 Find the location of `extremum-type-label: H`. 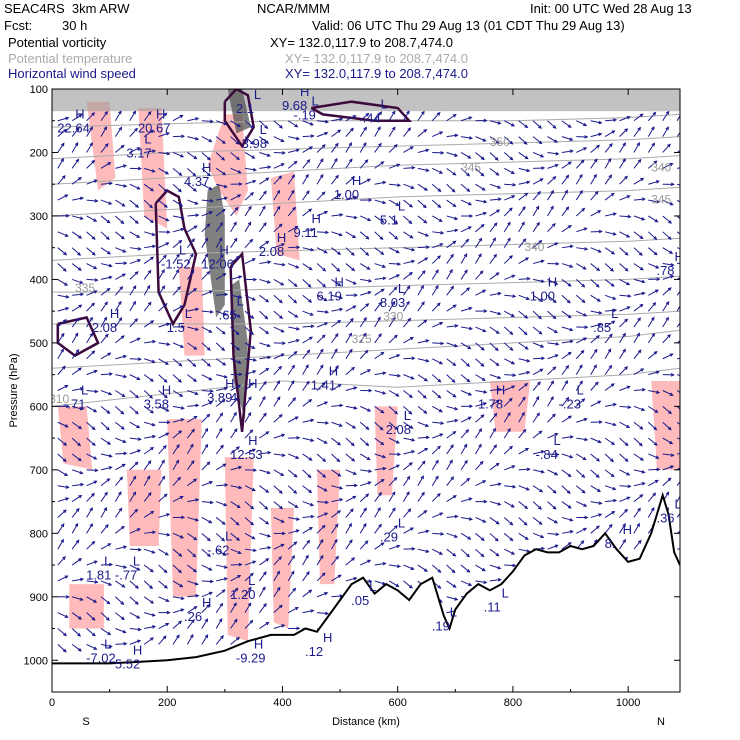

extremum-type-label: H is located at coordinates (316, 218).